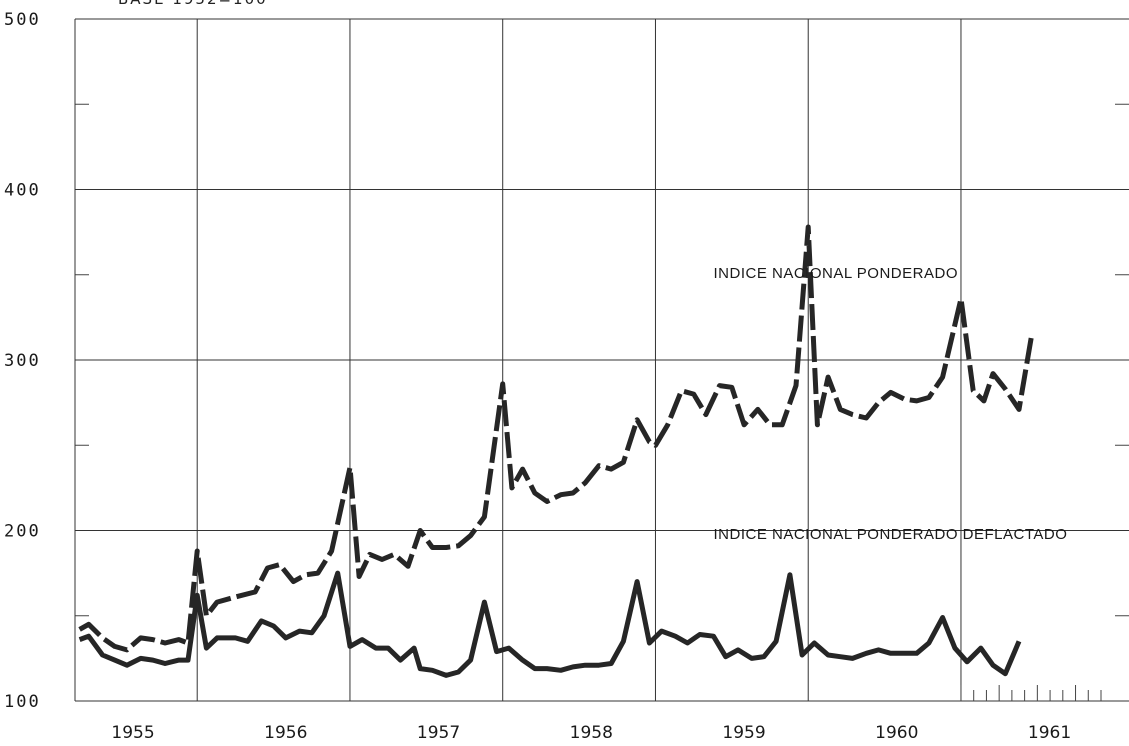 Image resolution: width=1129 pixels, height=746 pixels. Describe the element at coordinates (22, 532) in the screenshot. I see `y-tick-label: 200` at that location.